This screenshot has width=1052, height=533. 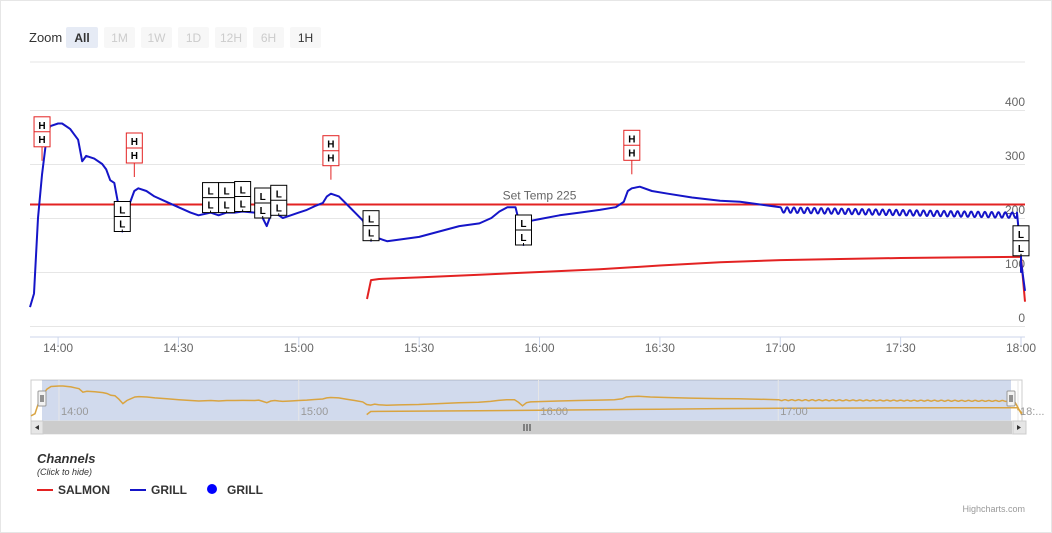 What do you see at coordinates (540, 196) in the screenshot?
I see `set-temp-label: Set Temp 225` at bounding box center [540, 196].